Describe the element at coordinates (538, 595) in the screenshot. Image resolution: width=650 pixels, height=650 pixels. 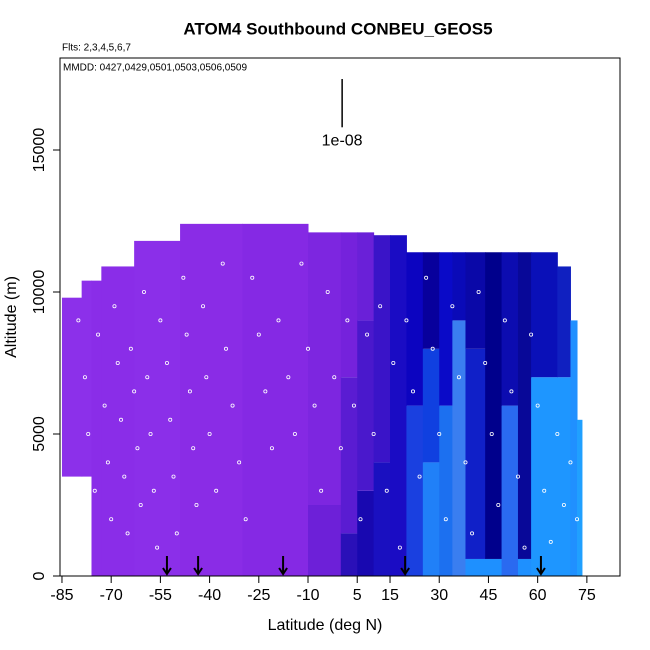
I see `x-tick-label: 60` at that location.